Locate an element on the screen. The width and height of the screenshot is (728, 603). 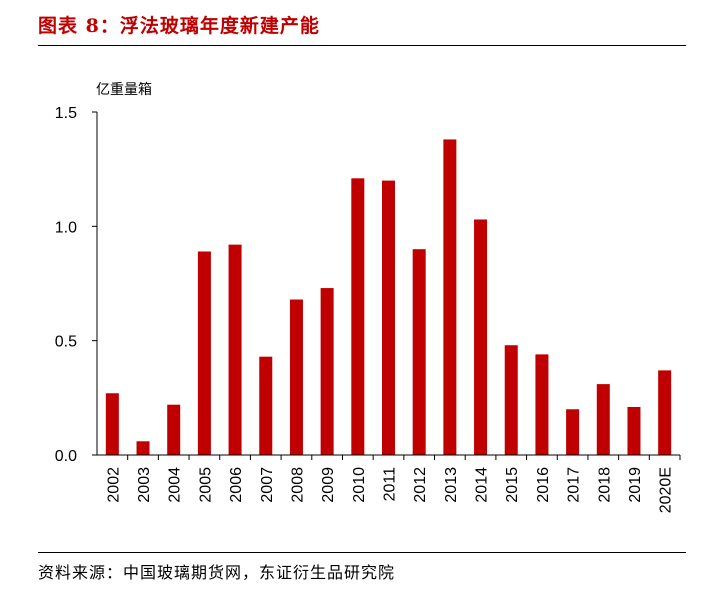
x-tick-label-2020E: 2020E is located at coordinates (666, 490).